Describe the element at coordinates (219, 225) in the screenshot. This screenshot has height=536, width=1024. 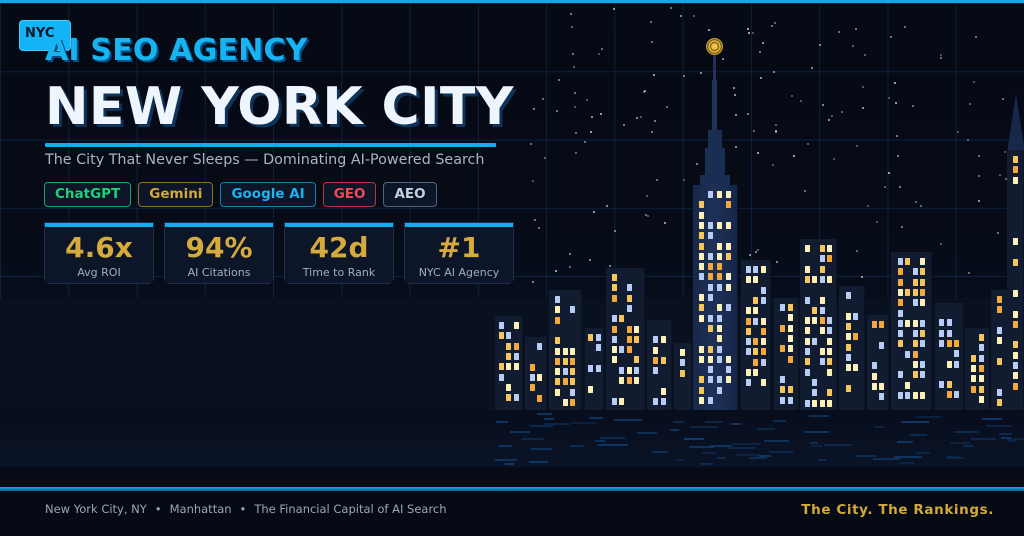
I see `stat-accent-bar` at that location.